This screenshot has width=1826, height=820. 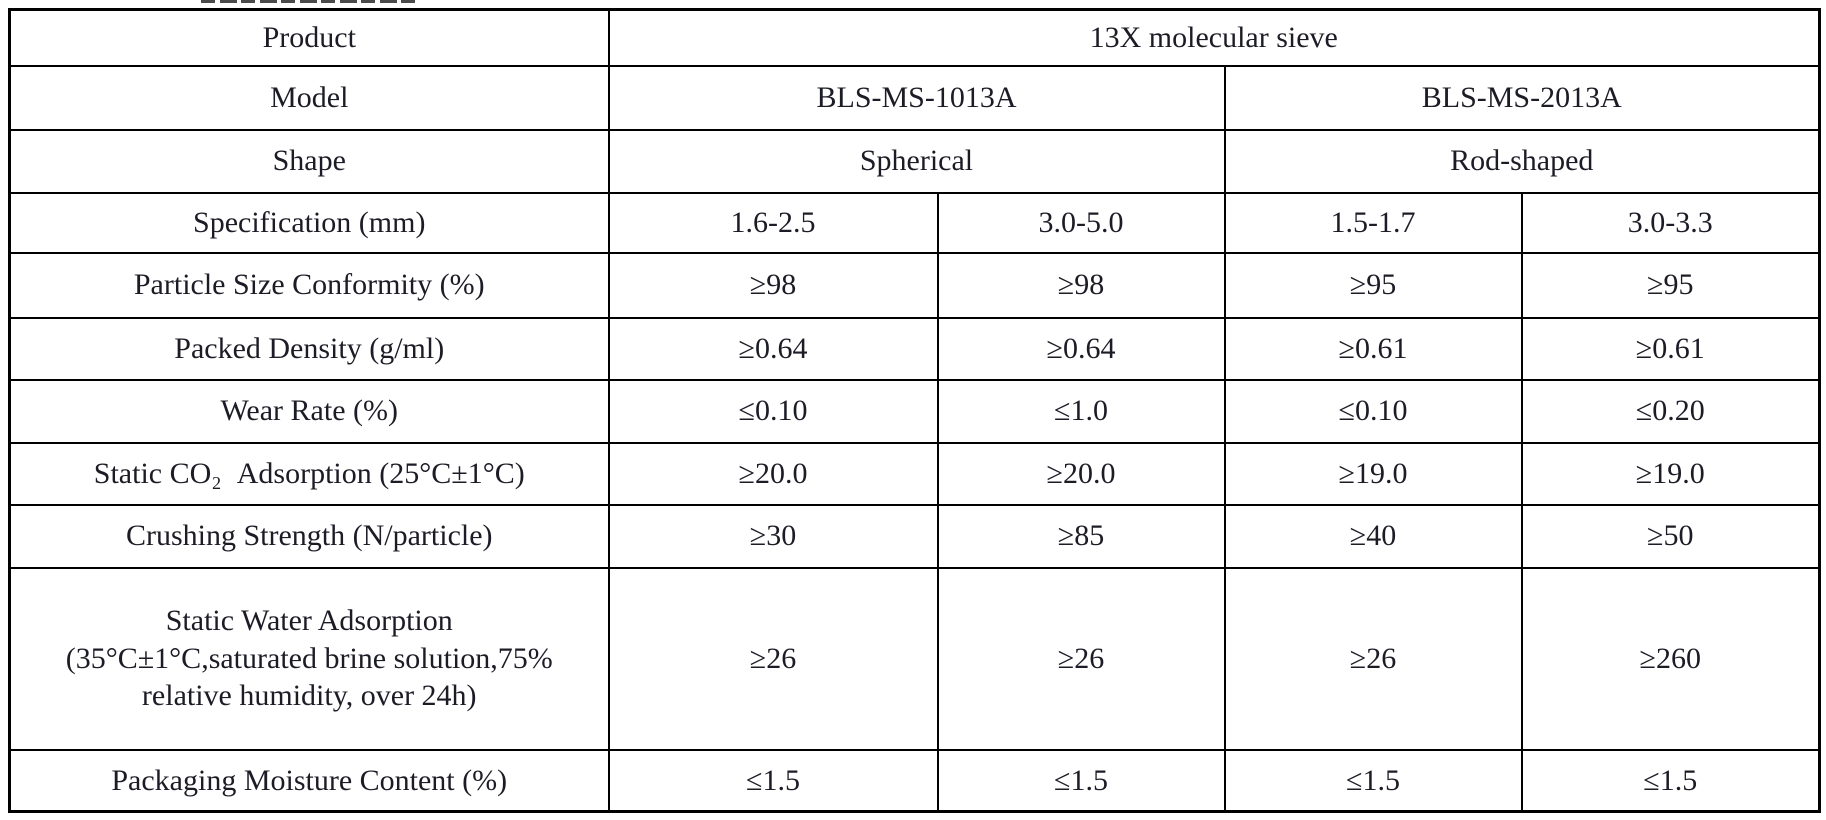 What do you see at coordinates (309, 161) in the screenshot?
I see `row-label-shape: Shape` at bounding box center [309, 161].